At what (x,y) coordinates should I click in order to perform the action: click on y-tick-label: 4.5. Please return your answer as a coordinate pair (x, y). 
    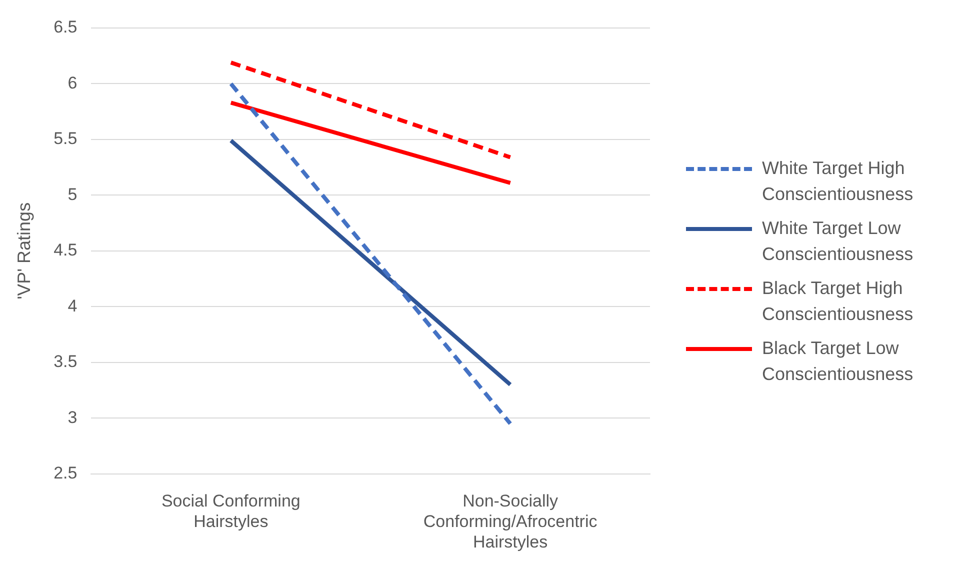
    Looking at the image, I should click on (66, 250).